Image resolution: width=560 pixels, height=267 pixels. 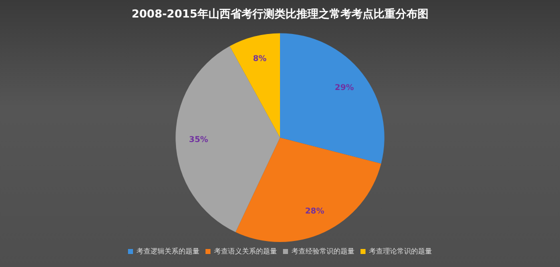 What do you see at coordinates (259, 58) in the screenshot?
I see `data-label: 8%` at bounding box center [259, 58].